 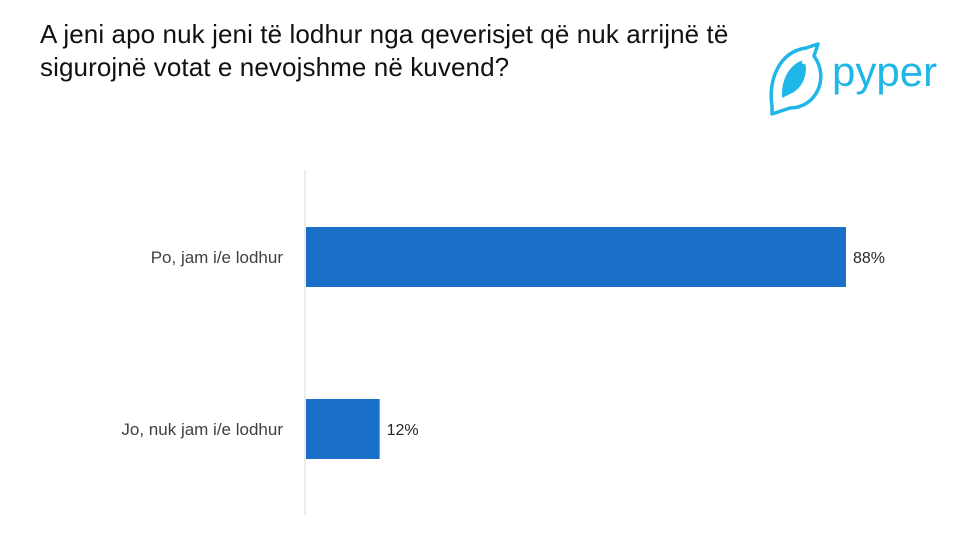 What do you see at coordinates (869, 258) in the screenshot?
I see `data-label-1: 88%` at bounding box center [869, 258].